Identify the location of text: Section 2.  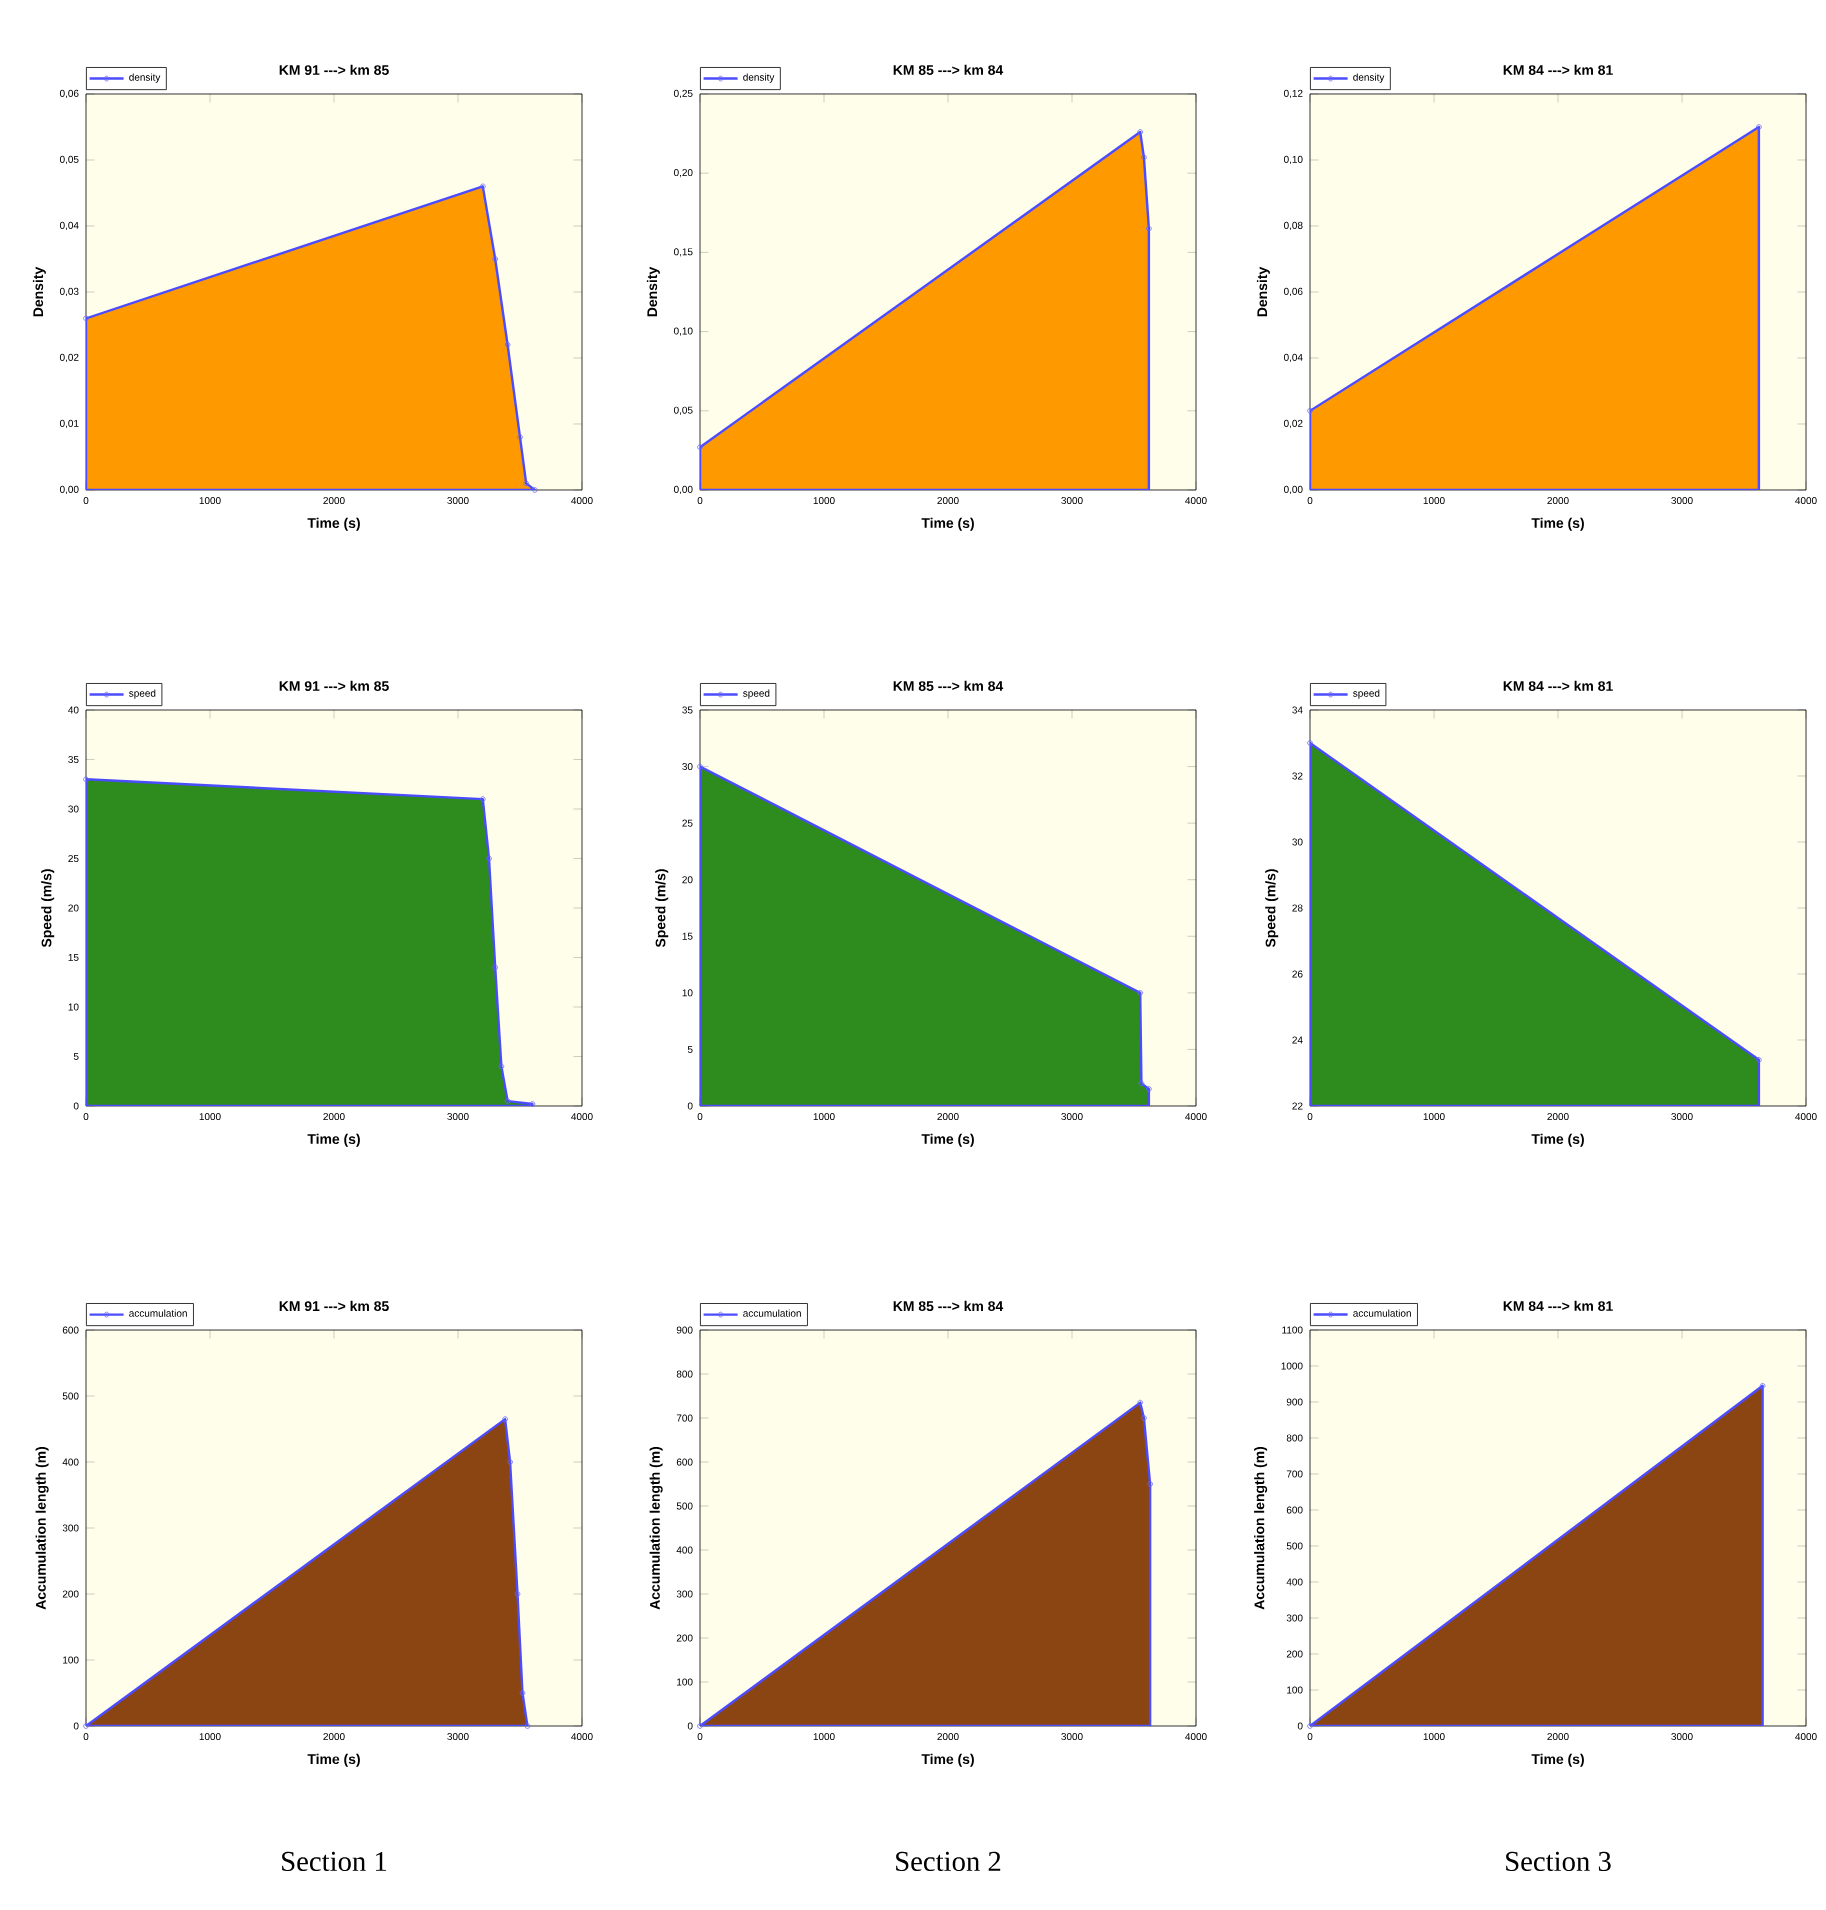
(948, 1861).